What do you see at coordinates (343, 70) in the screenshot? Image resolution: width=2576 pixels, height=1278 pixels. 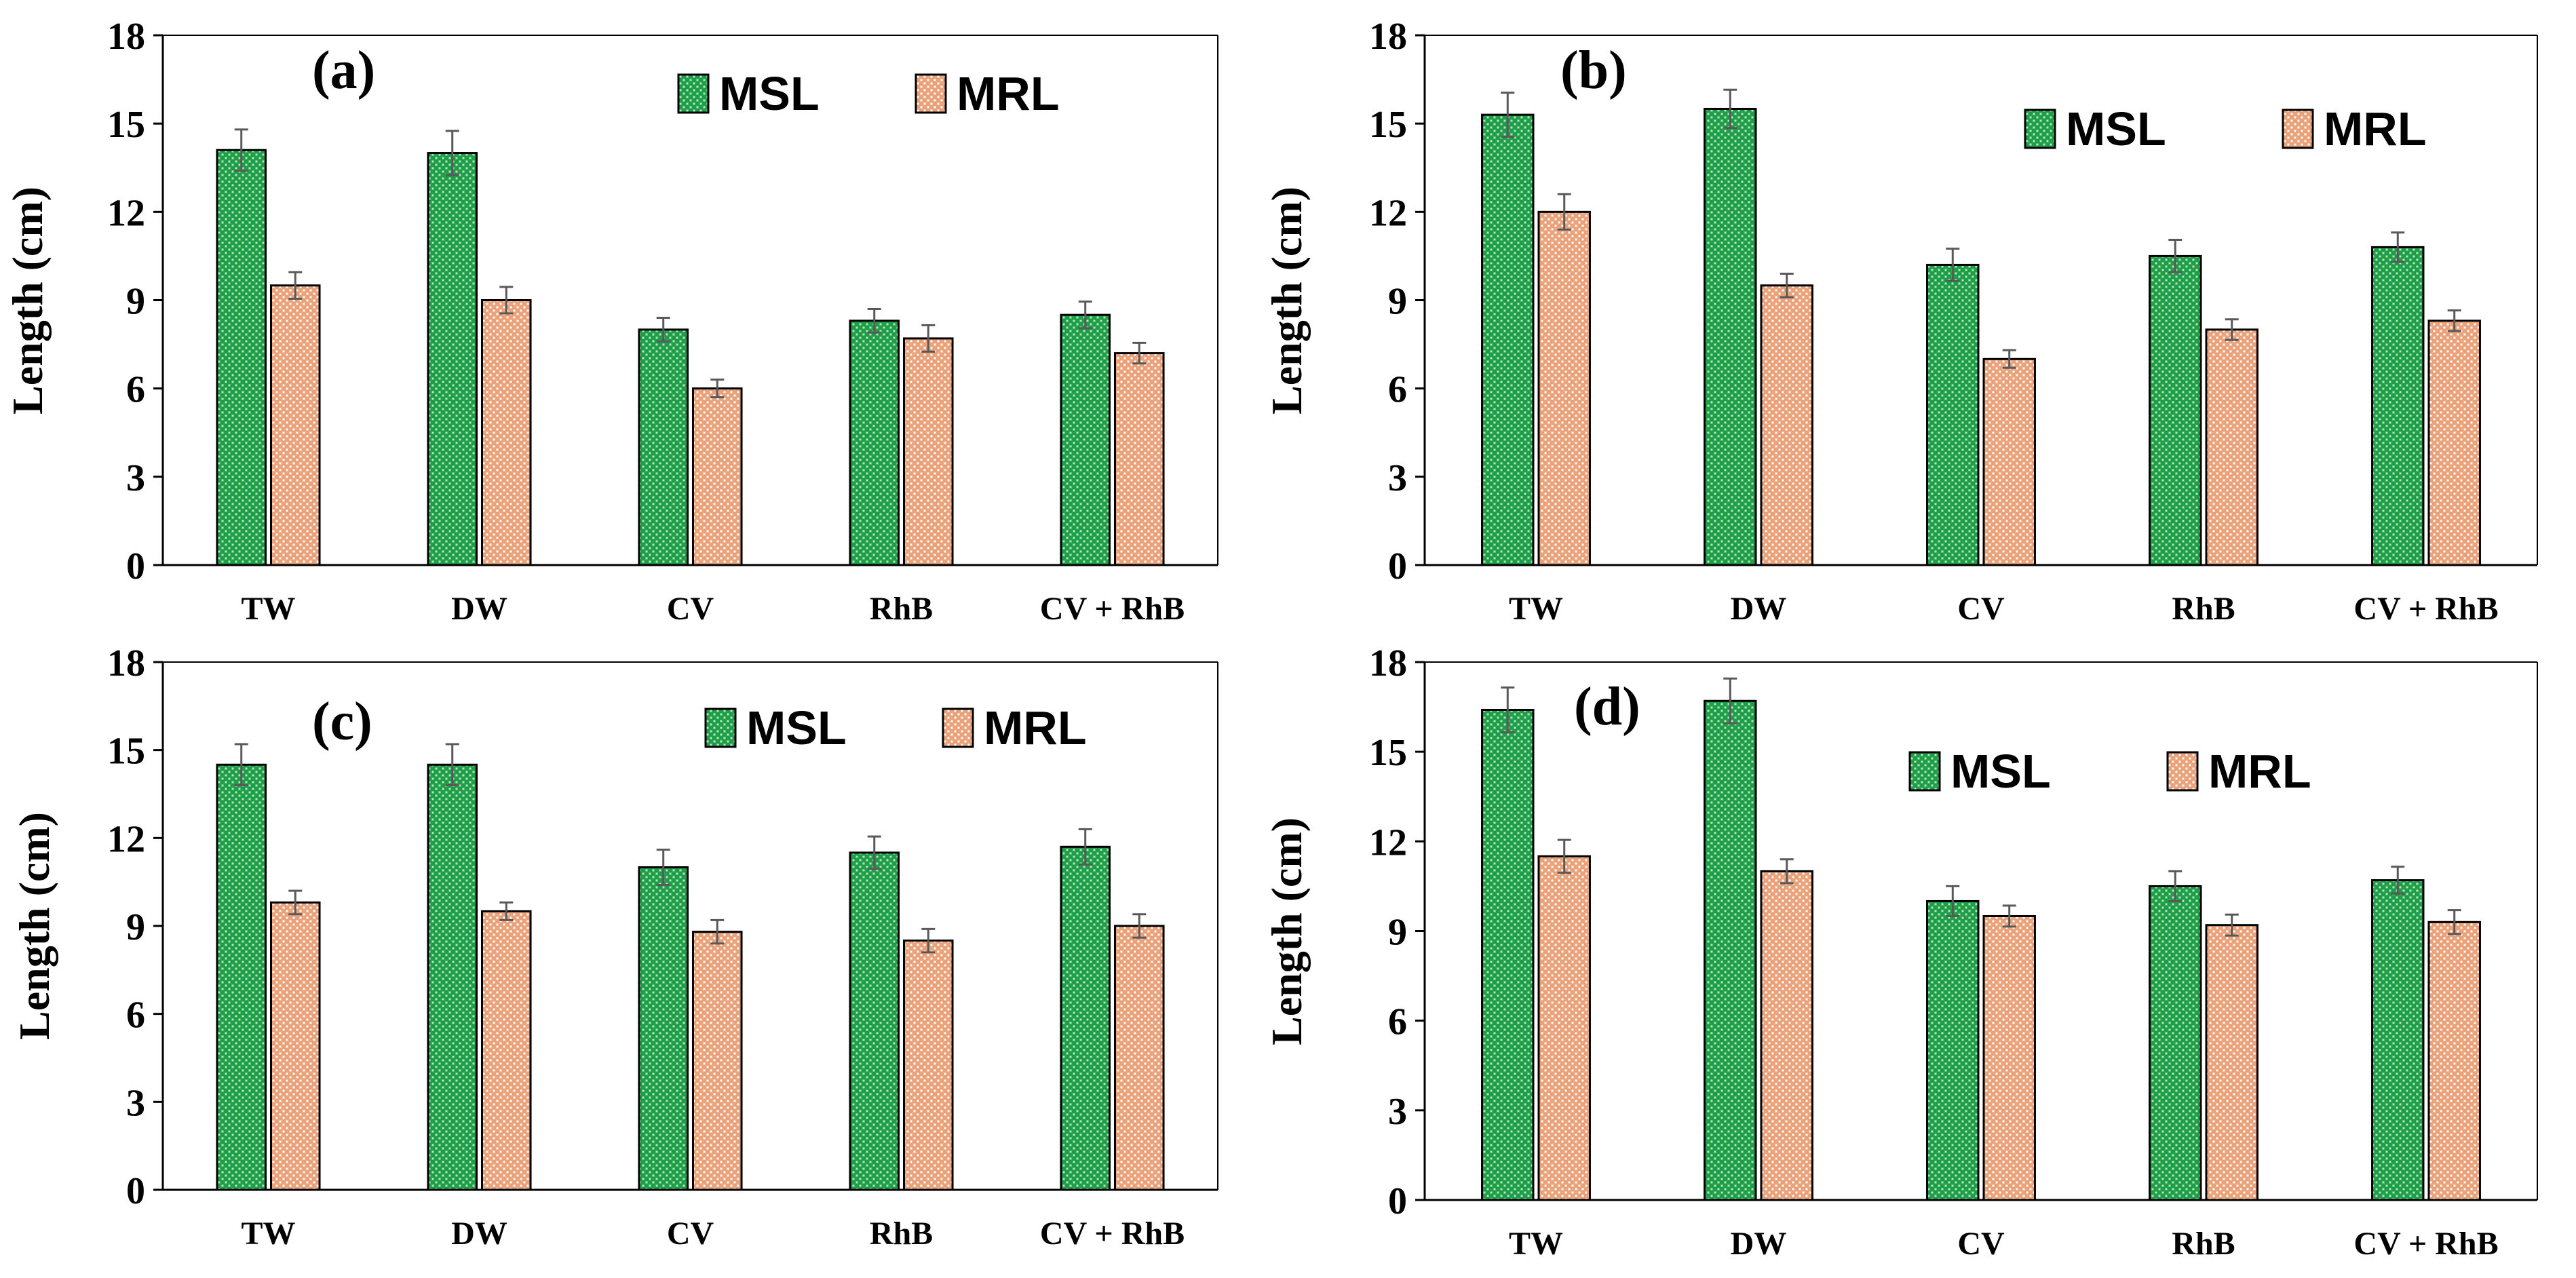 I see `panel-label: (a)` at bounding box center [343, 70].